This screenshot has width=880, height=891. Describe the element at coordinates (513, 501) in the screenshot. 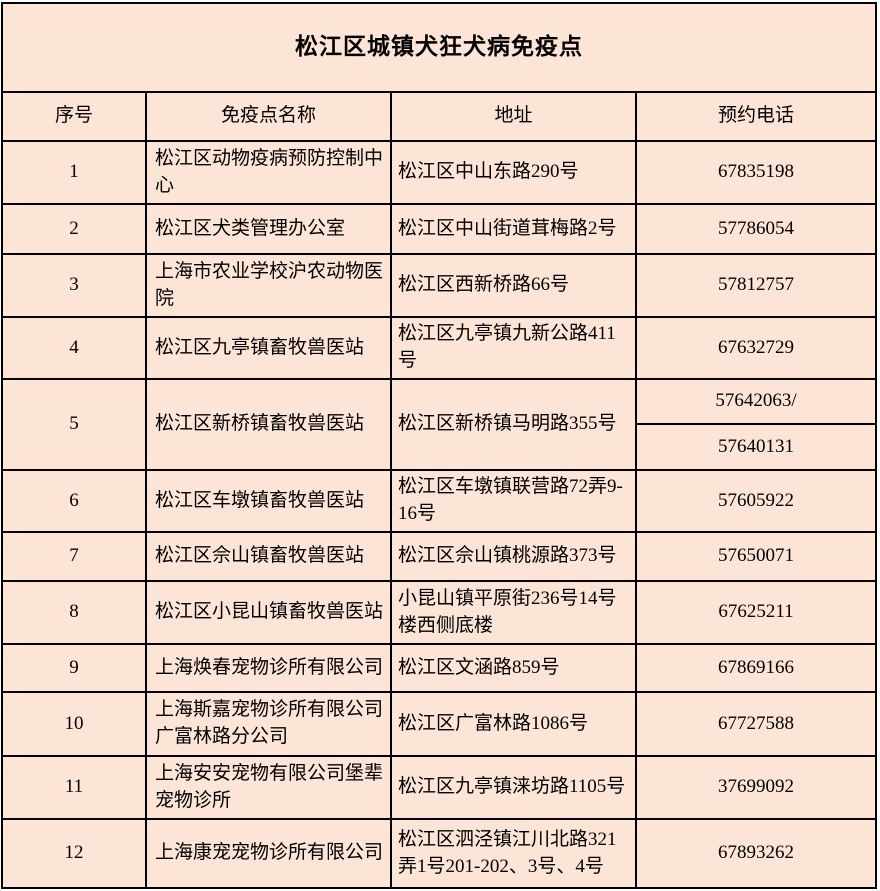

I see `address-cell: 松江区车墩镇联营路72弄9-16号` at that location.